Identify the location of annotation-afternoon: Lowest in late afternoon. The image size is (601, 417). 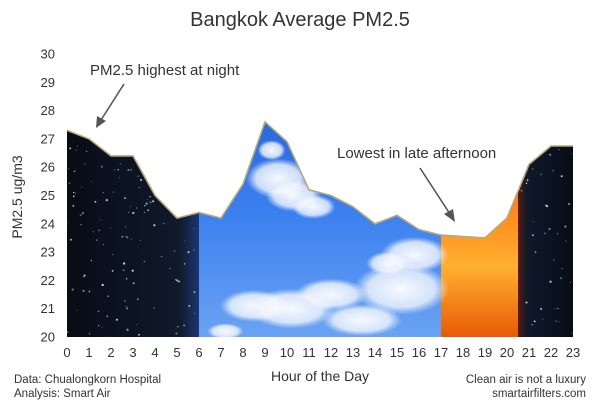
(416, 153).